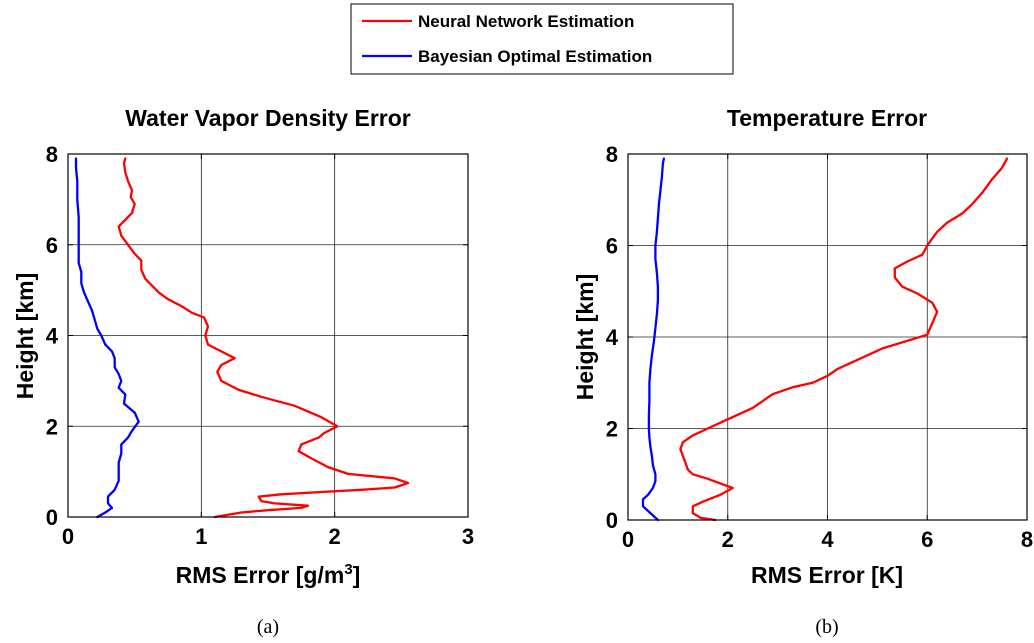 This screenshot has width=1034, height=643. I want to click on y-tick-label-temperature: 4, so click(612, 337).